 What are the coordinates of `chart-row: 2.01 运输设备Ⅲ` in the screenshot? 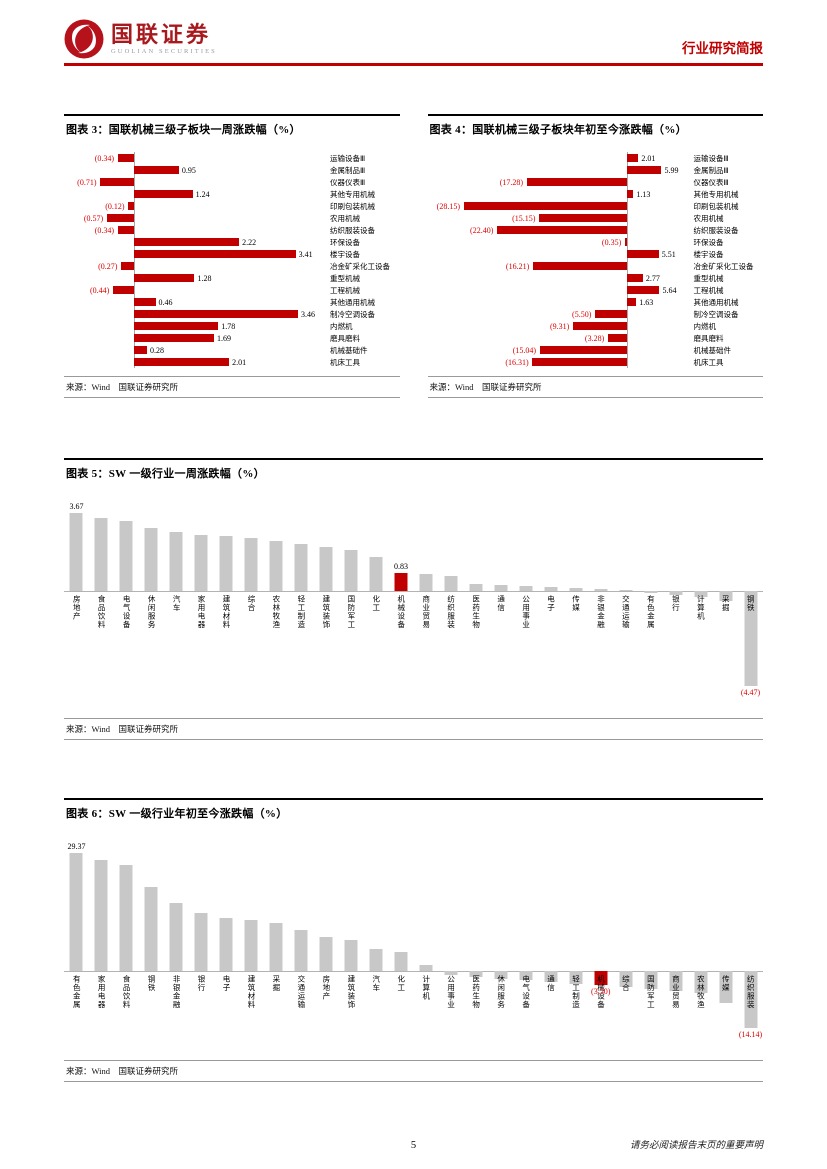 It's located at (596, 158).